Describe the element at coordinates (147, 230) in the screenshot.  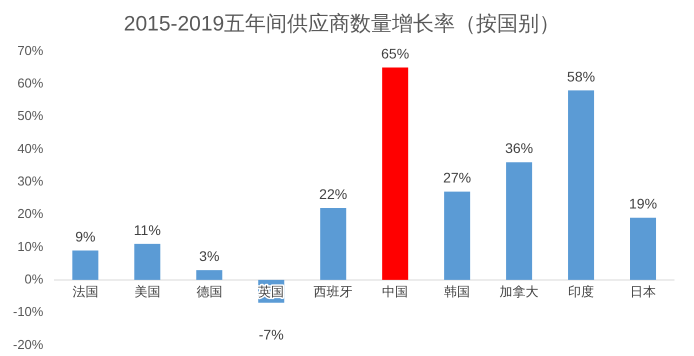
I see `data-label: 11%` at that location.